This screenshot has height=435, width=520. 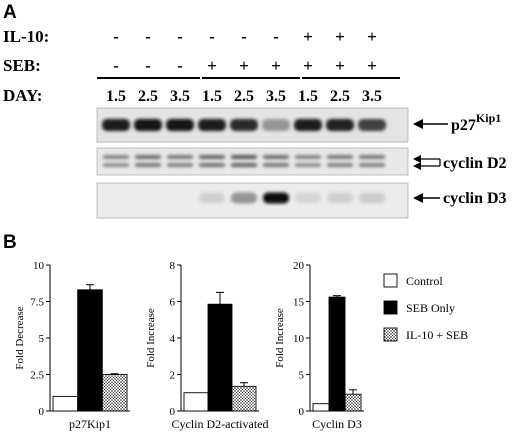 I want to click on y-tick-label: 7.5, so click(x=37, y=303).